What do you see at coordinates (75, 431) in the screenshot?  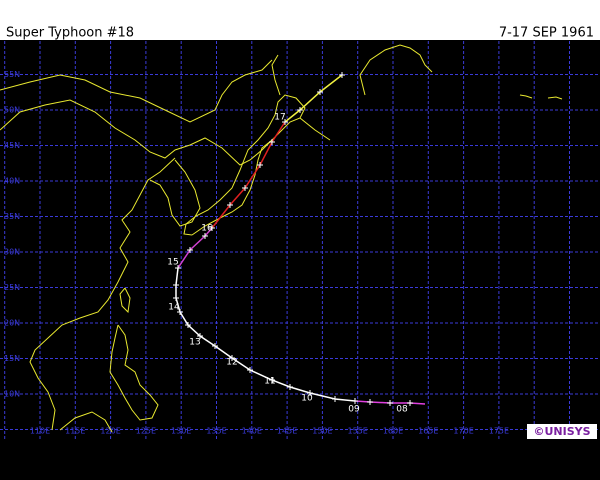 I see `longitude-label: 115E` at bounding box center [75, 431].